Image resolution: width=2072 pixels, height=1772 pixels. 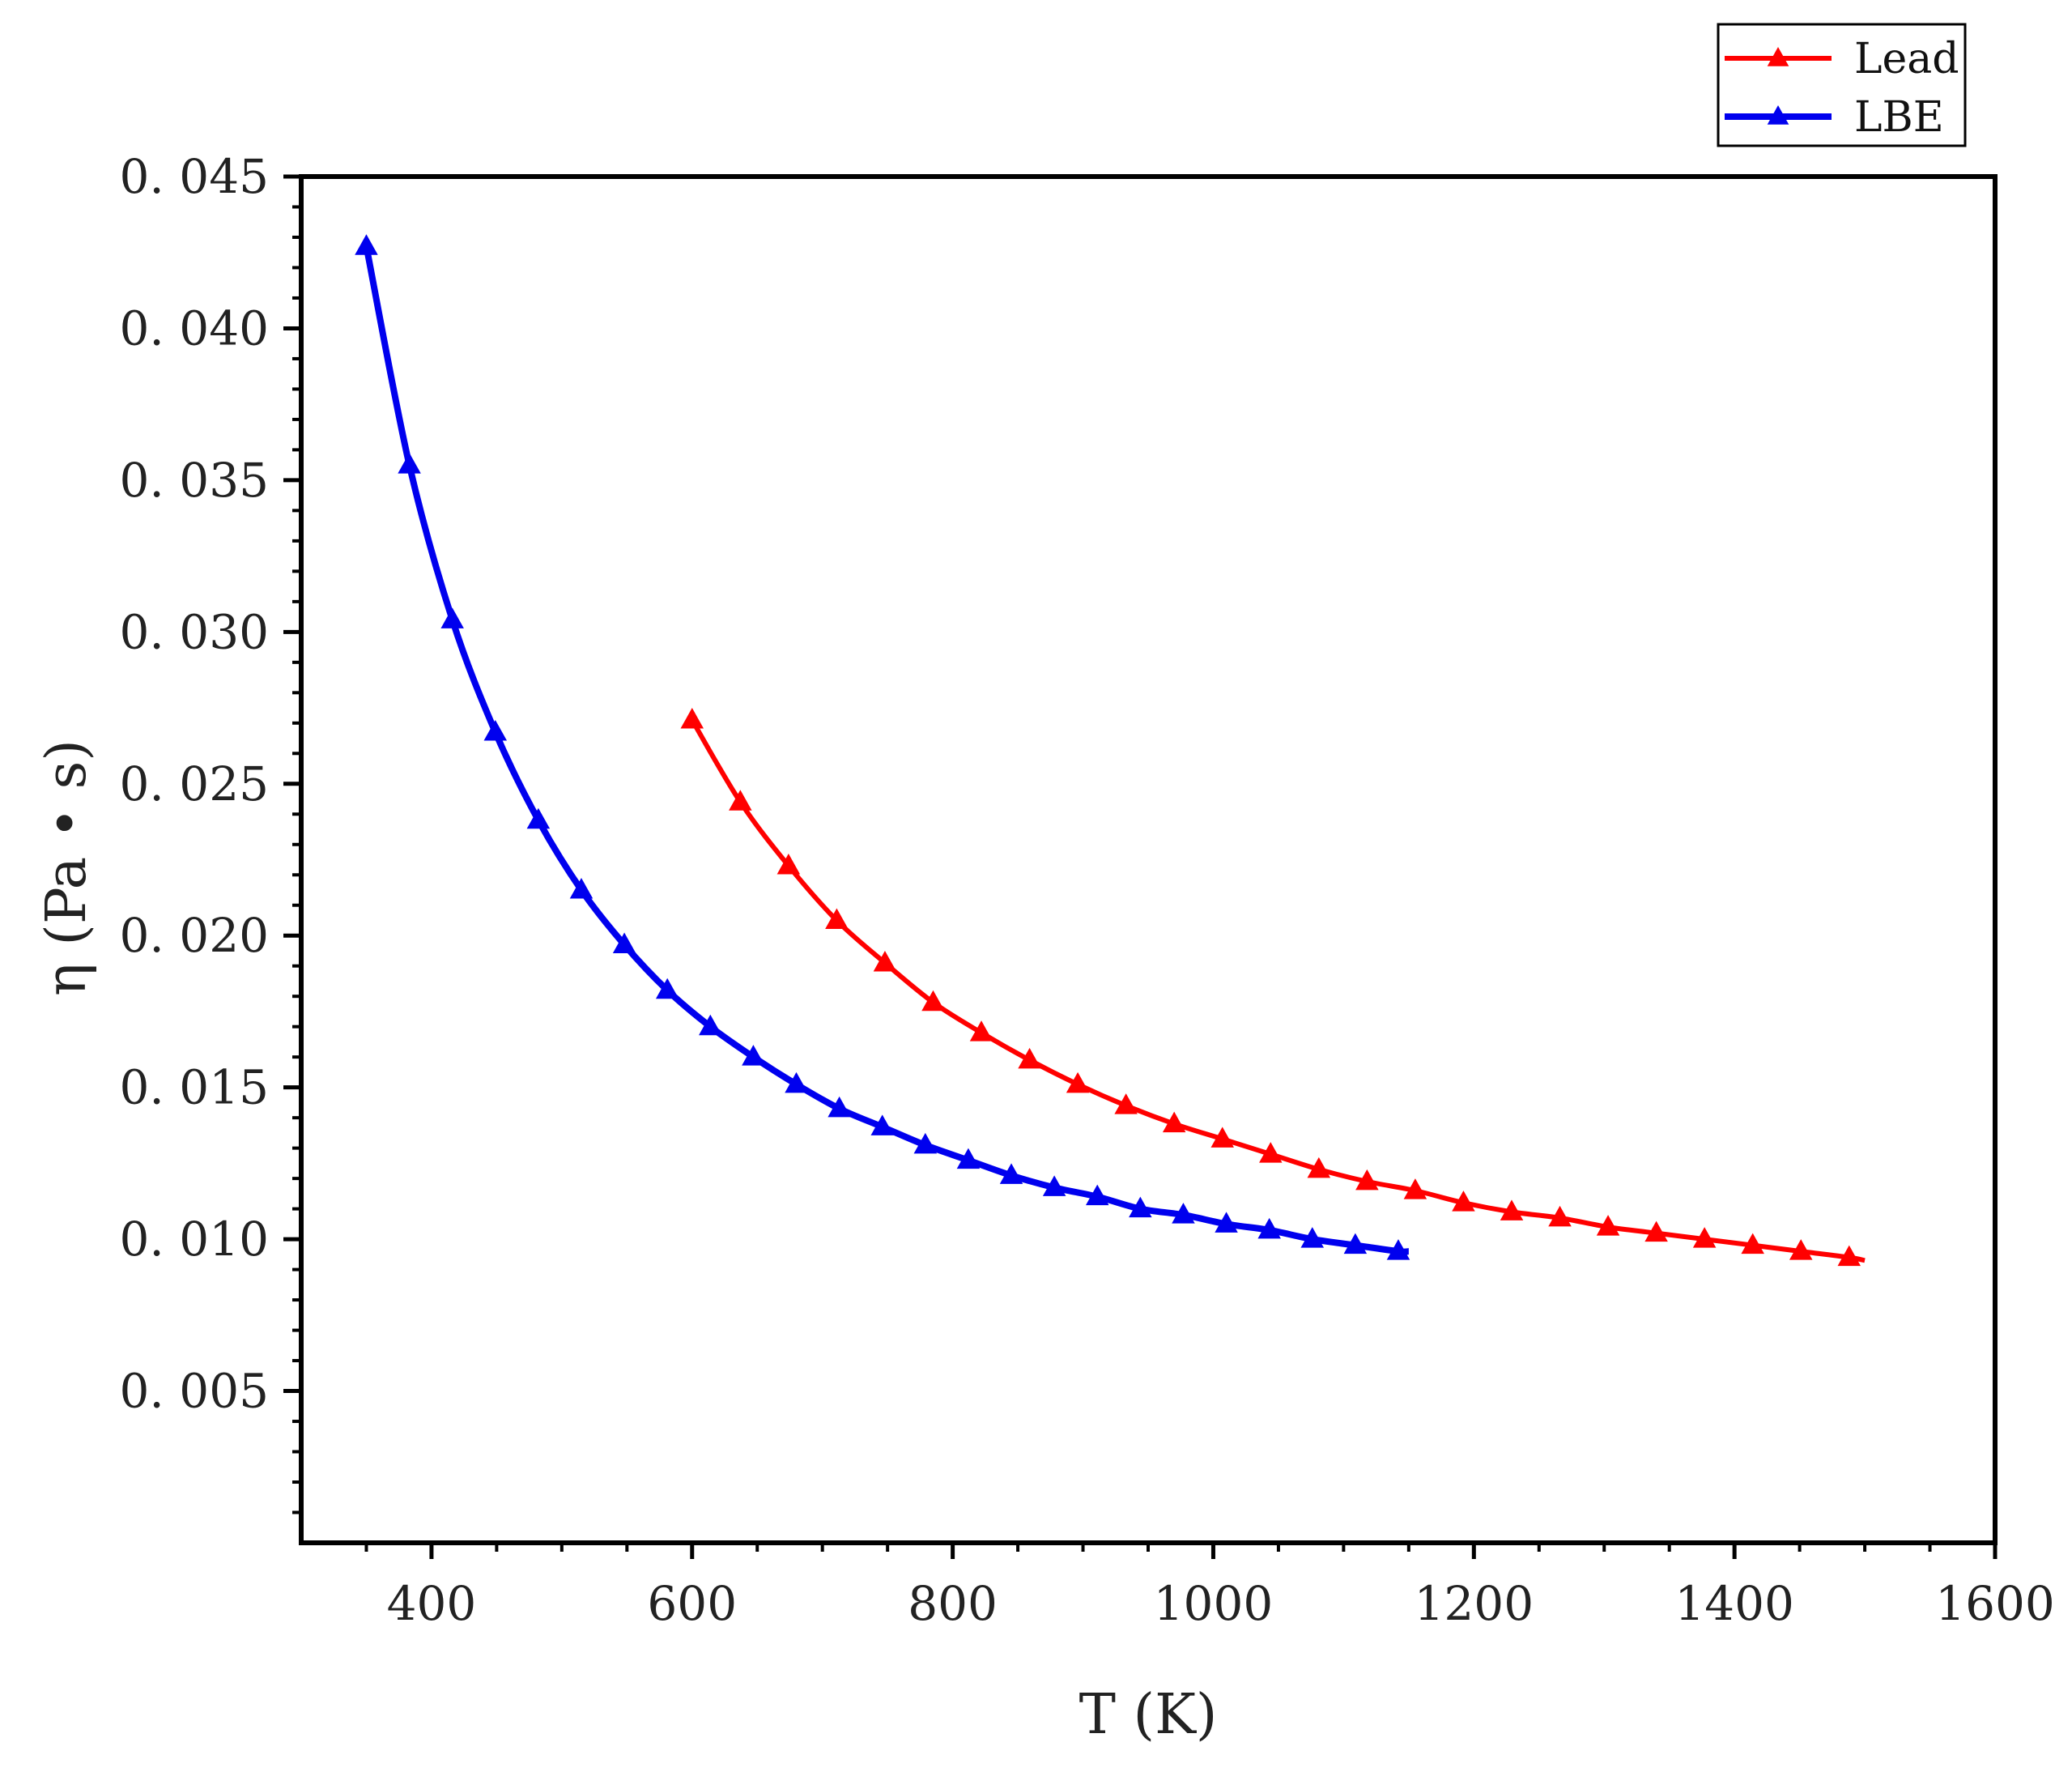 What do you see at coordinates (1842, 89) in the screenshot?
I see `legend-items: Lead LBE` at bounding box center [1842, 89].